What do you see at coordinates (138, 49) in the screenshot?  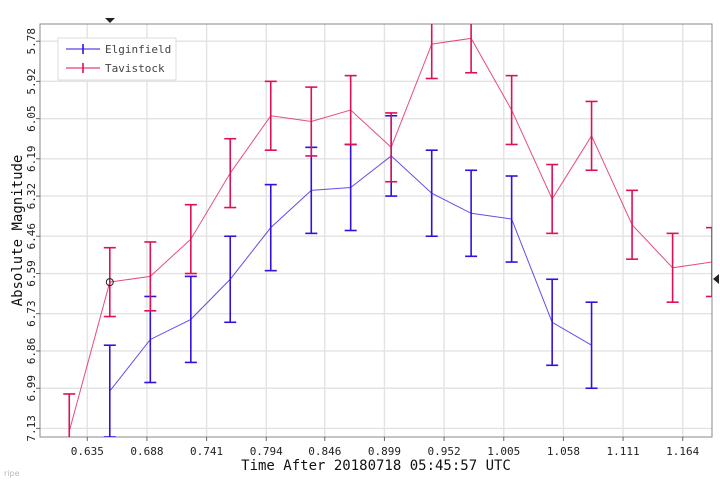 I see `legend-label: Elginfield` at bounding box center [138, 49].